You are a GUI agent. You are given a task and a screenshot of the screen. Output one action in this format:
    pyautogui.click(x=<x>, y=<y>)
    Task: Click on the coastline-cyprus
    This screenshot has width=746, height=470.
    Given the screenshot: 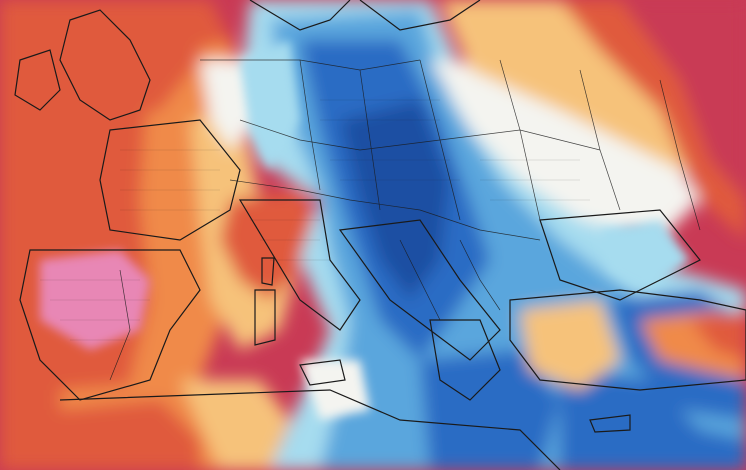 What is the action you would take?
    pyautogui.click(x=610, y=423)
    